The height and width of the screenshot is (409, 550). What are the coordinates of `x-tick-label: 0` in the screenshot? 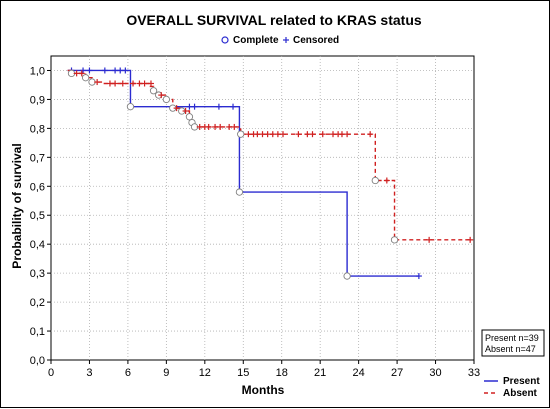 It's located at (51, 373).